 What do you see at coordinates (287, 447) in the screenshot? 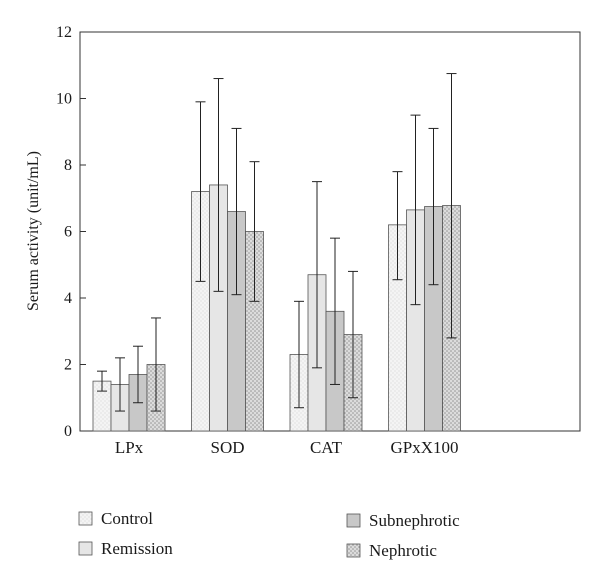
I see `x-axis-labels: LPx SOD CAT GPxX100` at bounding box center [287, 447].